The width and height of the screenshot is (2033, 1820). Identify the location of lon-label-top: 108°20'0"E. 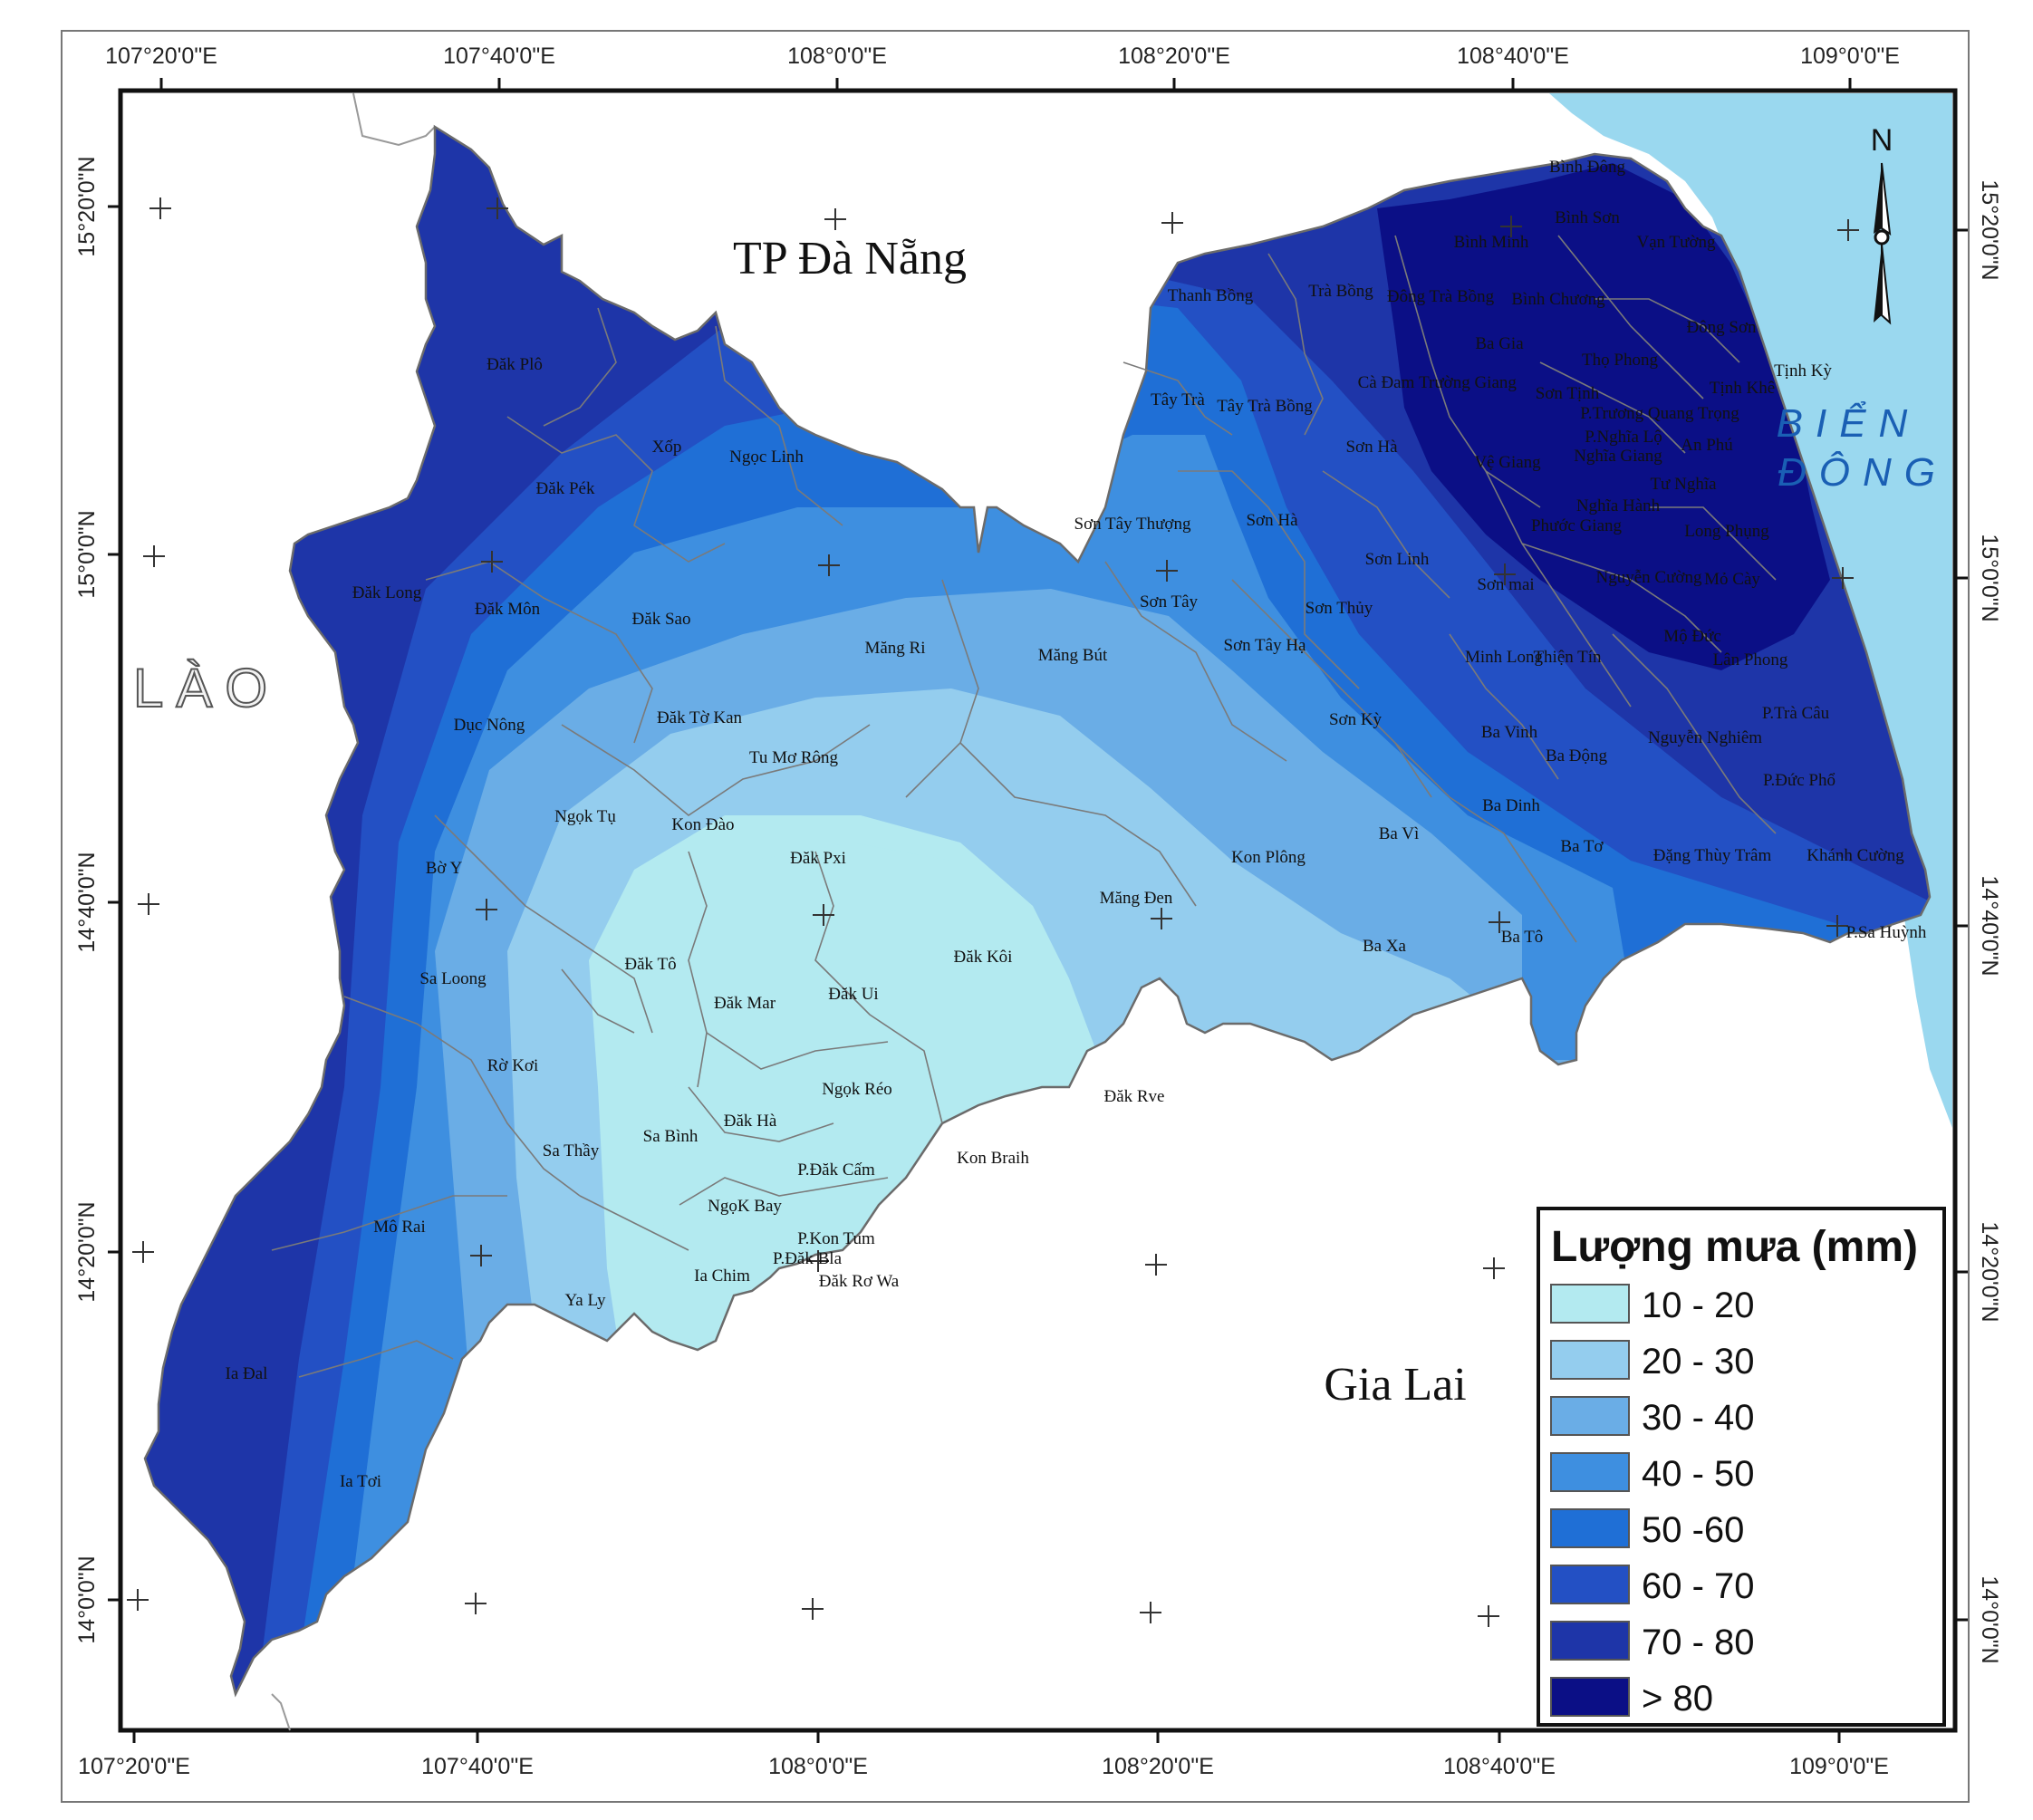
(1174, 56).